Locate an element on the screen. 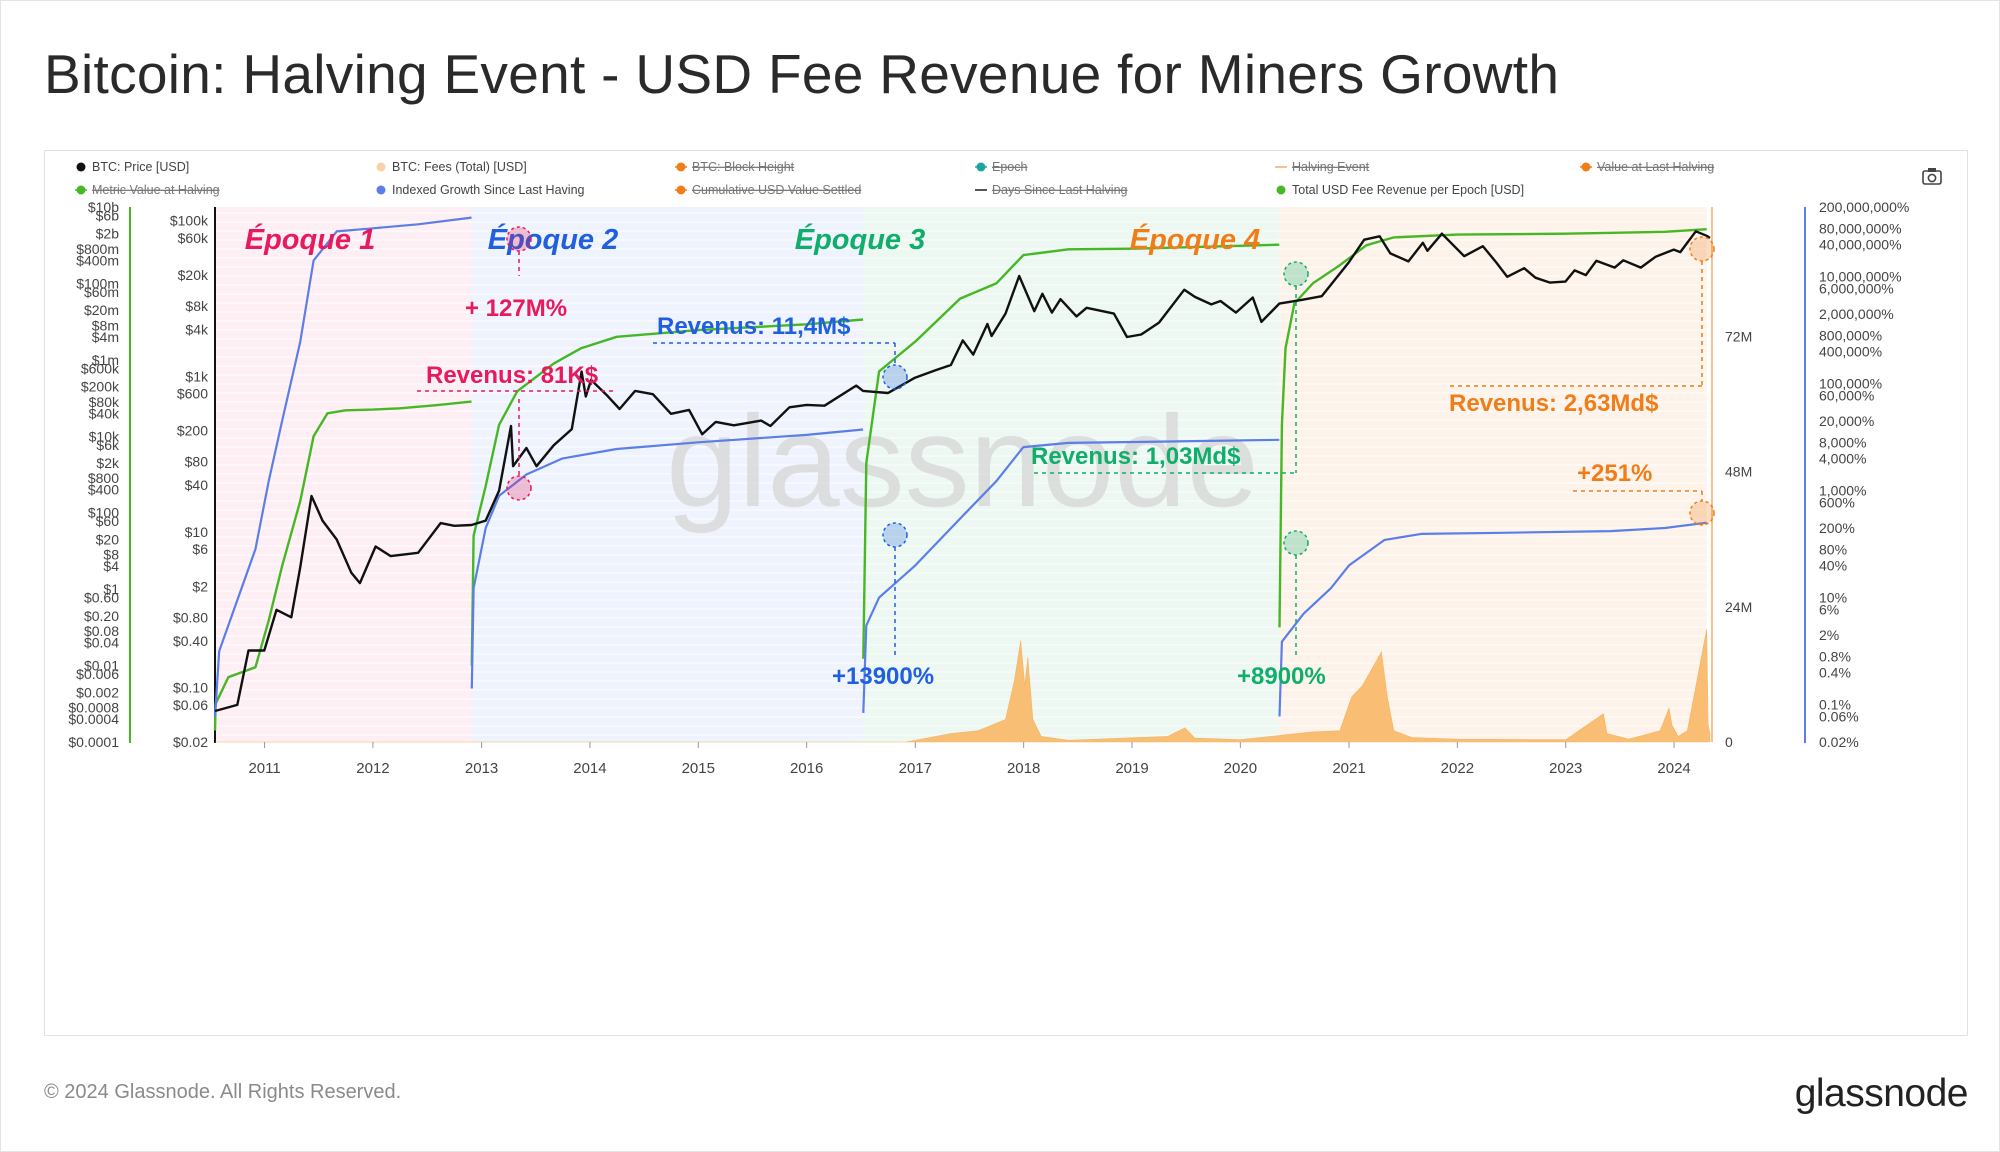 This screenshot has width=2000, height=1152. revenue-axis-tick: $1m is located at coordinates (105, 360).